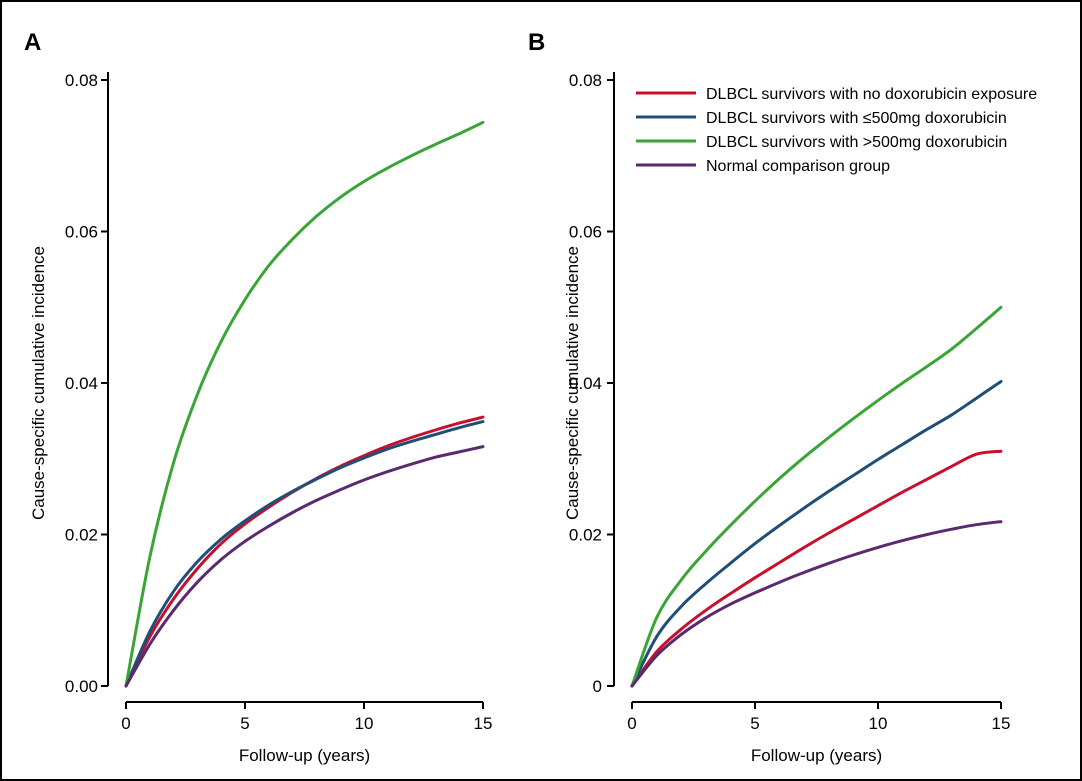 This screenshot has width=1082, height=781. I want to click on legend-label-le500: DLBCL survivors with ≤500mg doxorubicin, so click(856, 118).